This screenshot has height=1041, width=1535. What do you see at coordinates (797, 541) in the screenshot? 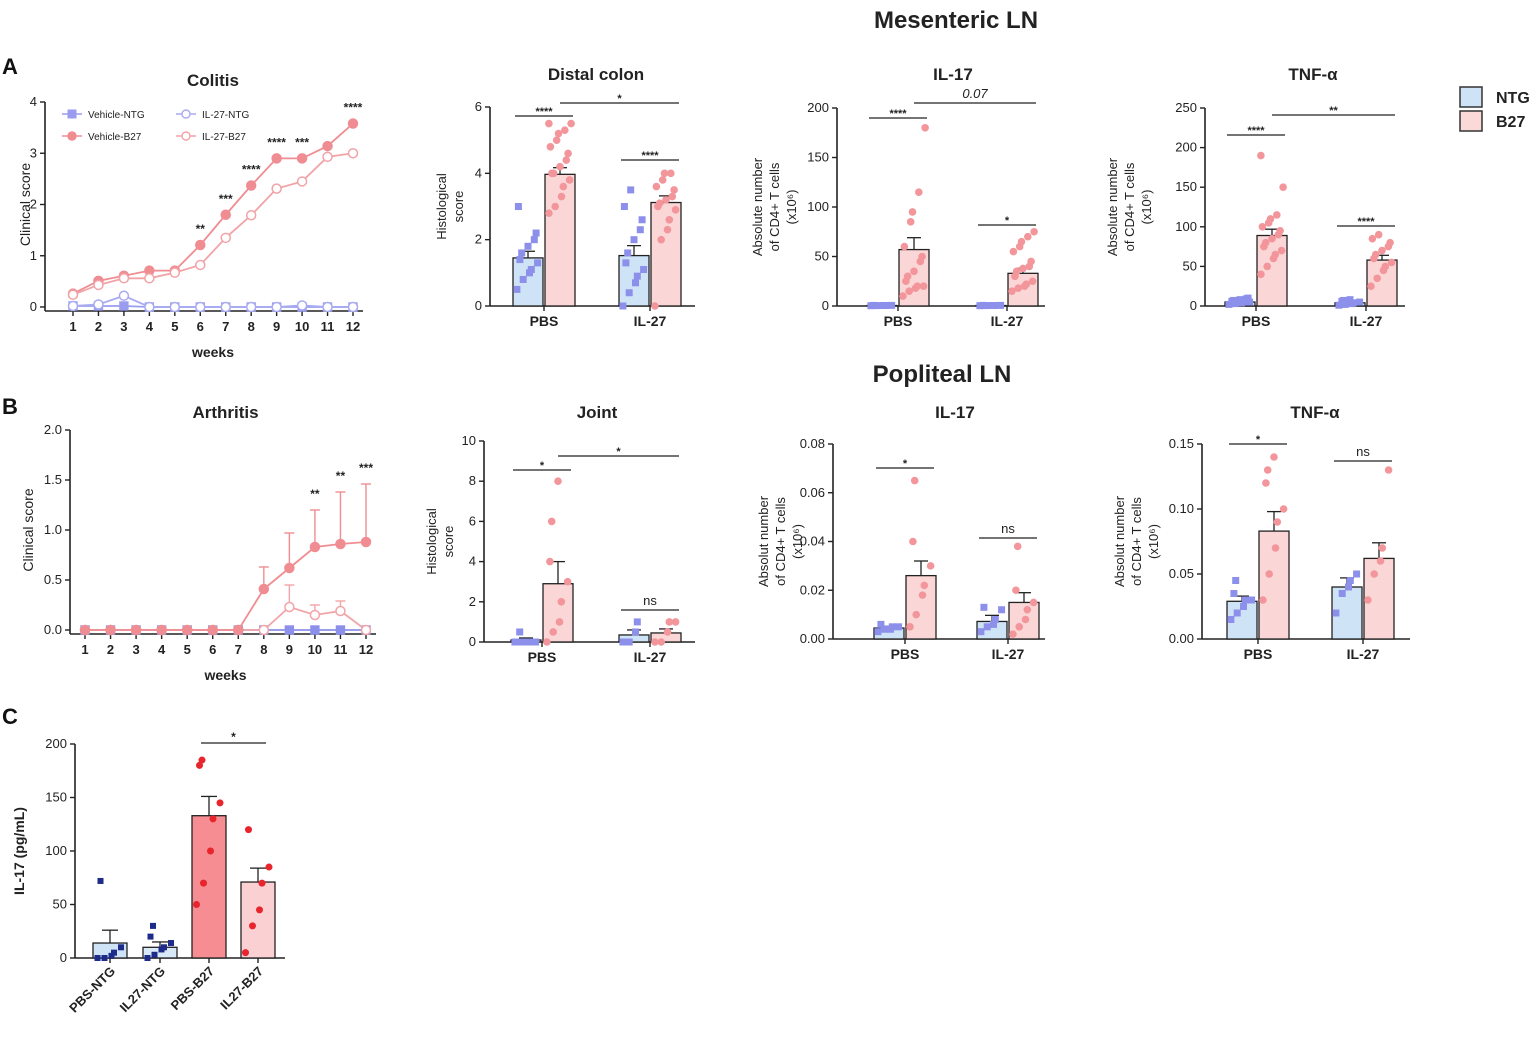
I see `y-axis-label: (x10⁶)` at bounding box center [797, 541].